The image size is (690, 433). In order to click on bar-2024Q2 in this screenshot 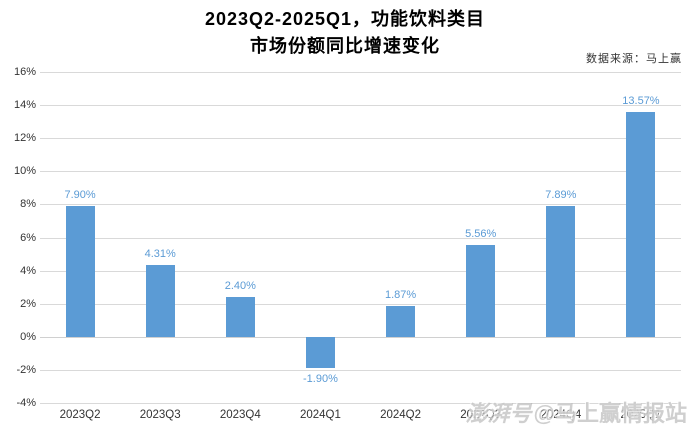, I will do `click(401, 321)`.